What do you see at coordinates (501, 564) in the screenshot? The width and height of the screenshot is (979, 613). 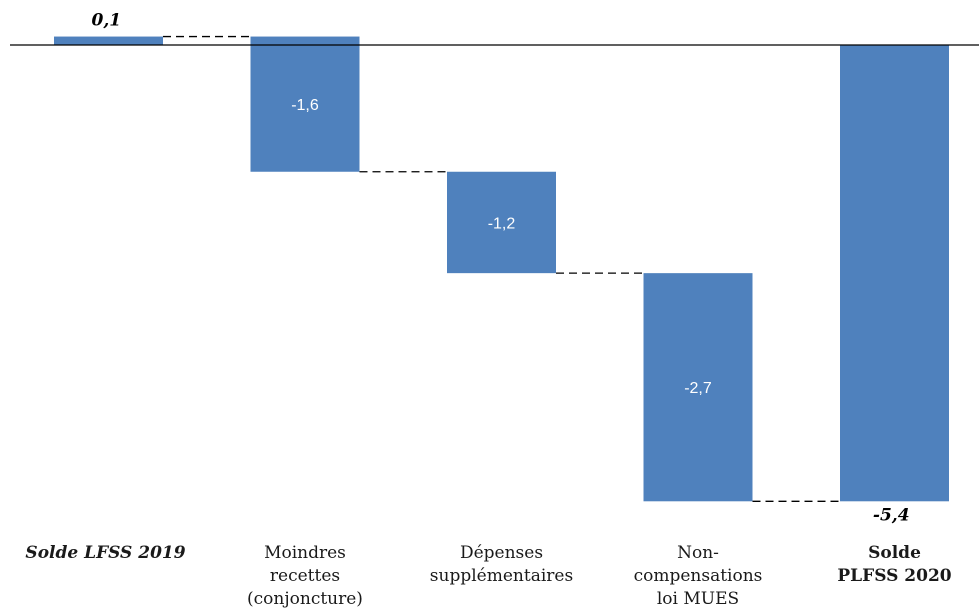 I see `category-label-2: Dépenses supplémentaires` at bounding box center [501, 564].